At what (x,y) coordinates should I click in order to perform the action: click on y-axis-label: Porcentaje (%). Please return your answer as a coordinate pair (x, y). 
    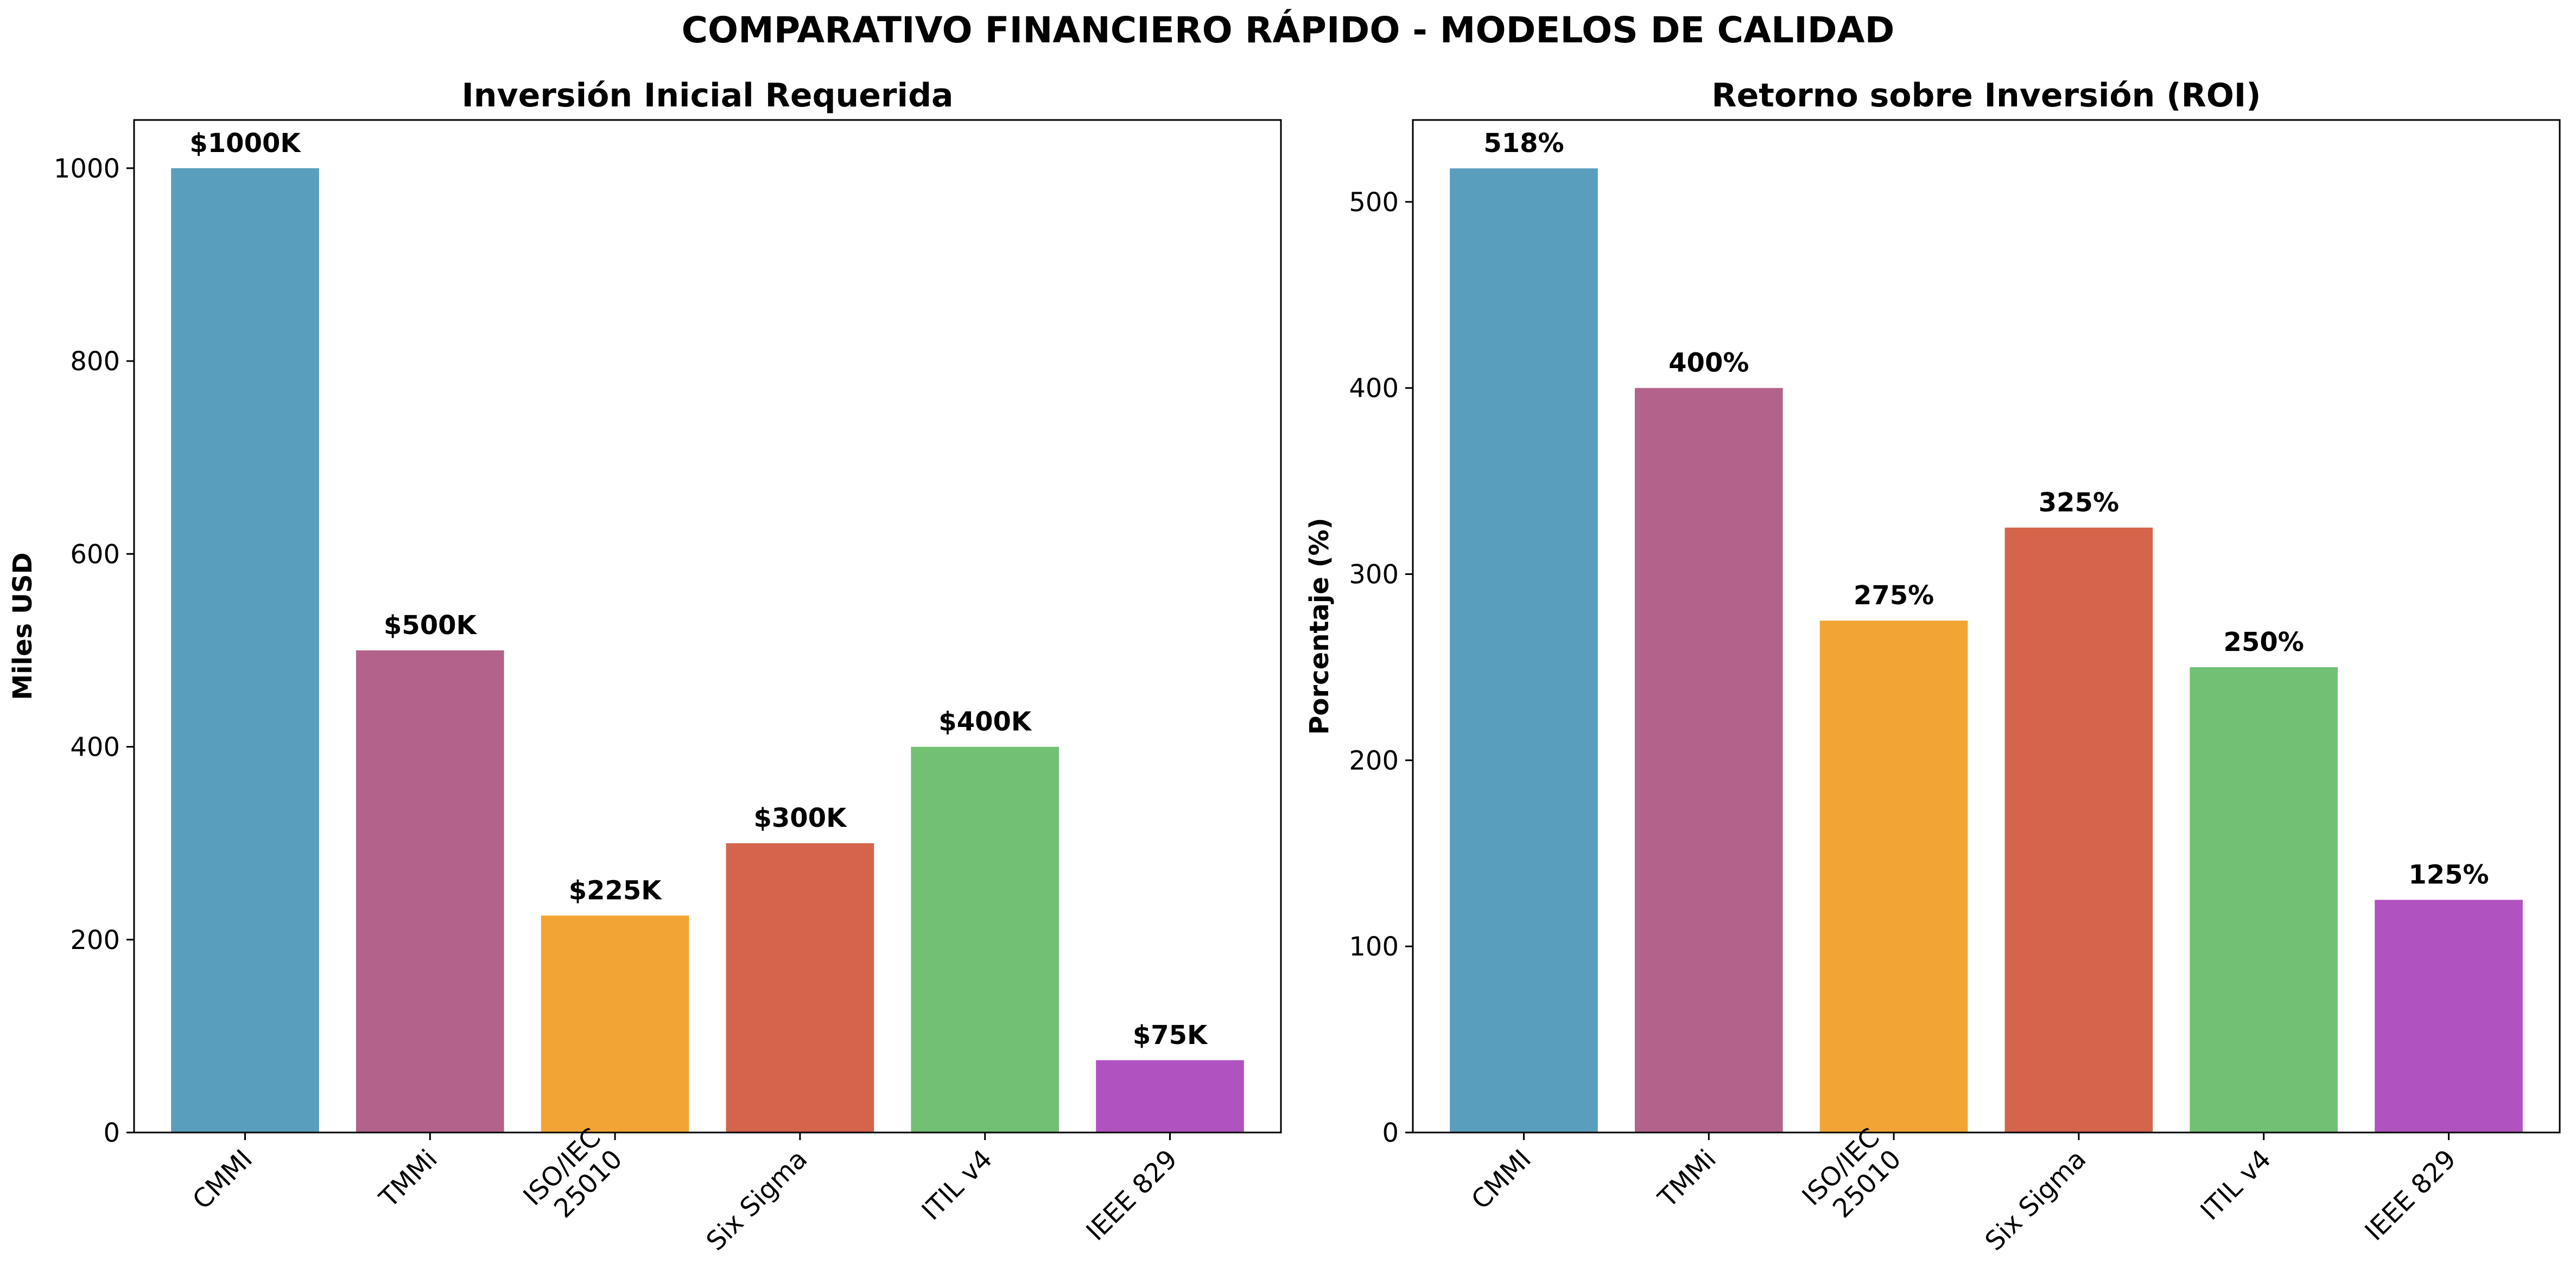
    Looking at the image, I should click on (1319, 626).